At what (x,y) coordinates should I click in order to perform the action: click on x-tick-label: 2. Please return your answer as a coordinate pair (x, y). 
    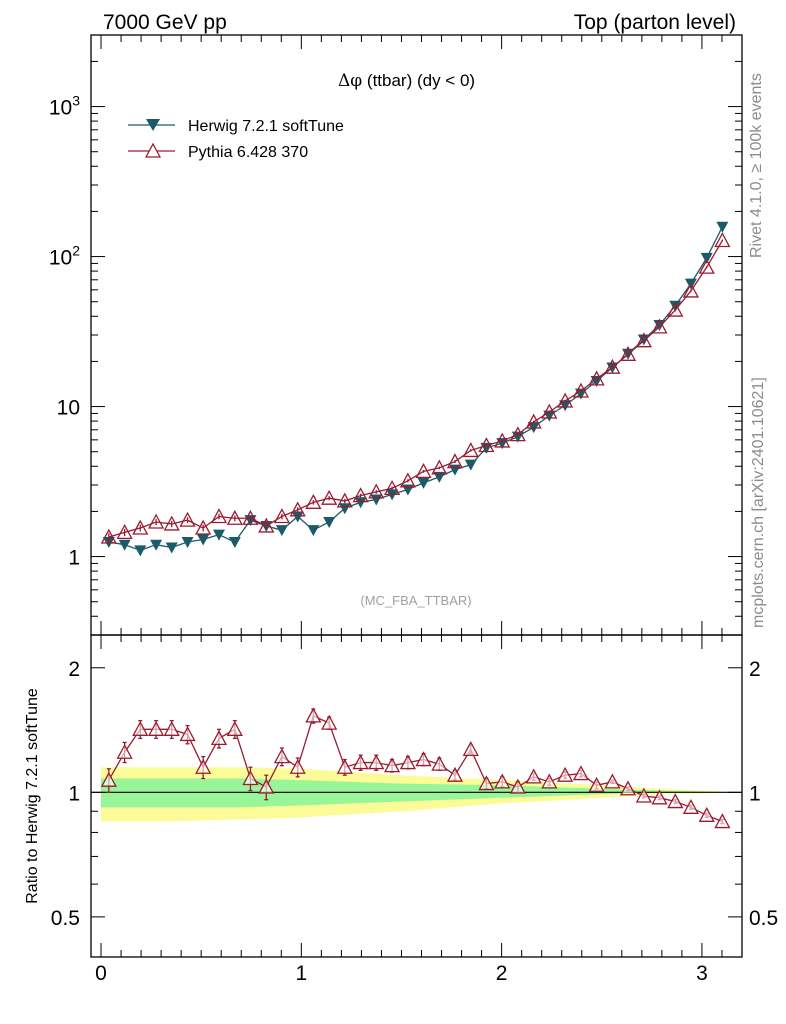
    Looking at the image, I should click on (502, 973).